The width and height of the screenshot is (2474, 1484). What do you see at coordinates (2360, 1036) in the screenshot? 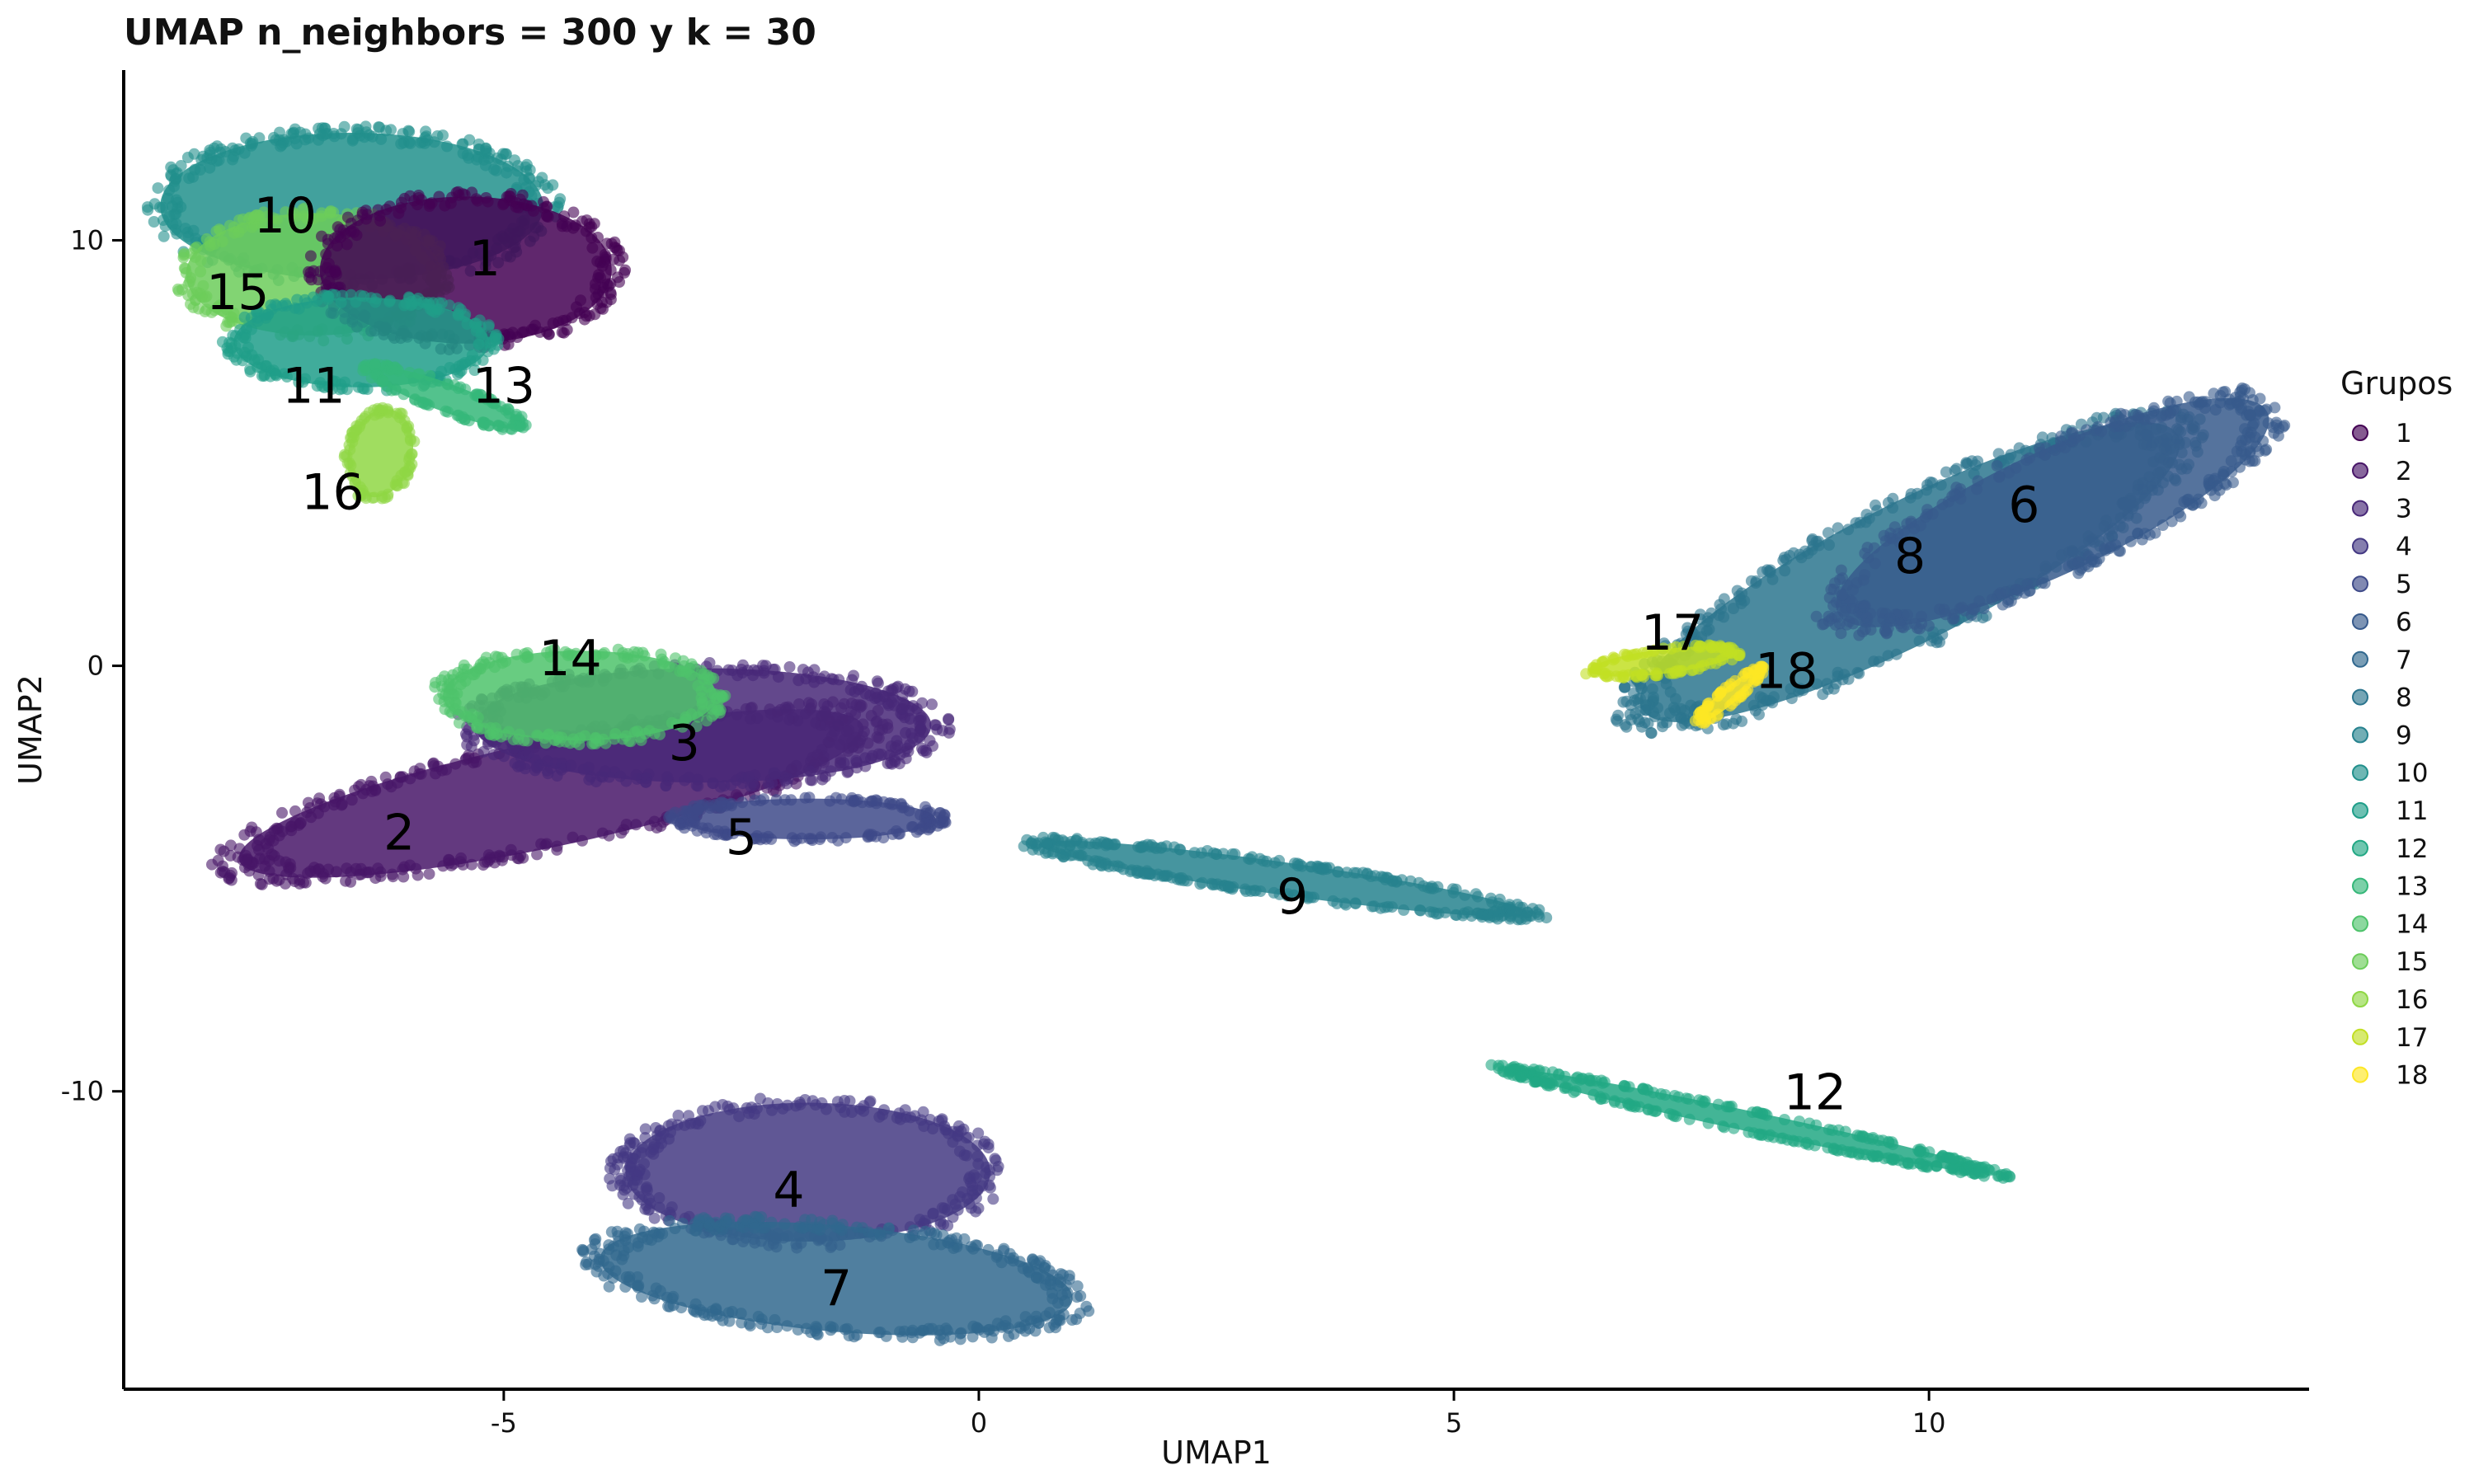
I see `legend-swatch` at bounding box center [2360, 1036].